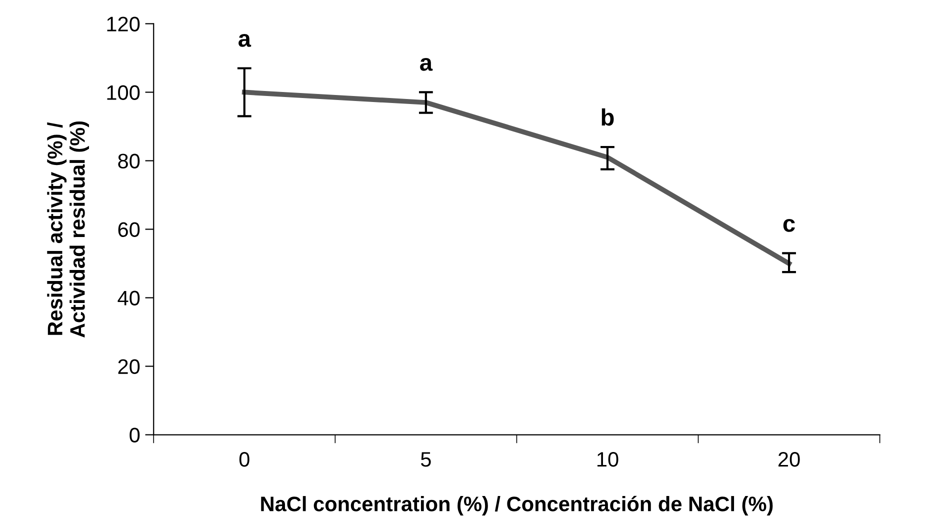 This screenshot has width=931, height=527. What do you see at coordinates (129, 161) in the screenshot?
I see `y-tick-label: 80` at bounding box center [129, 161].